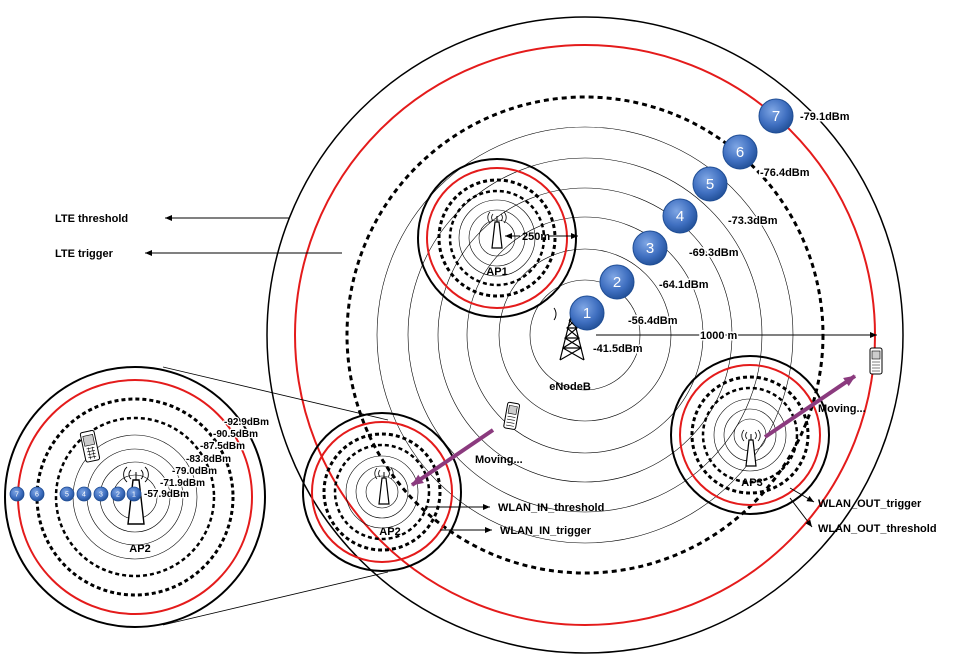 This screenshot has width=963, height=655. I want to click on wlan-point-badge: 6, so click(37, 494).